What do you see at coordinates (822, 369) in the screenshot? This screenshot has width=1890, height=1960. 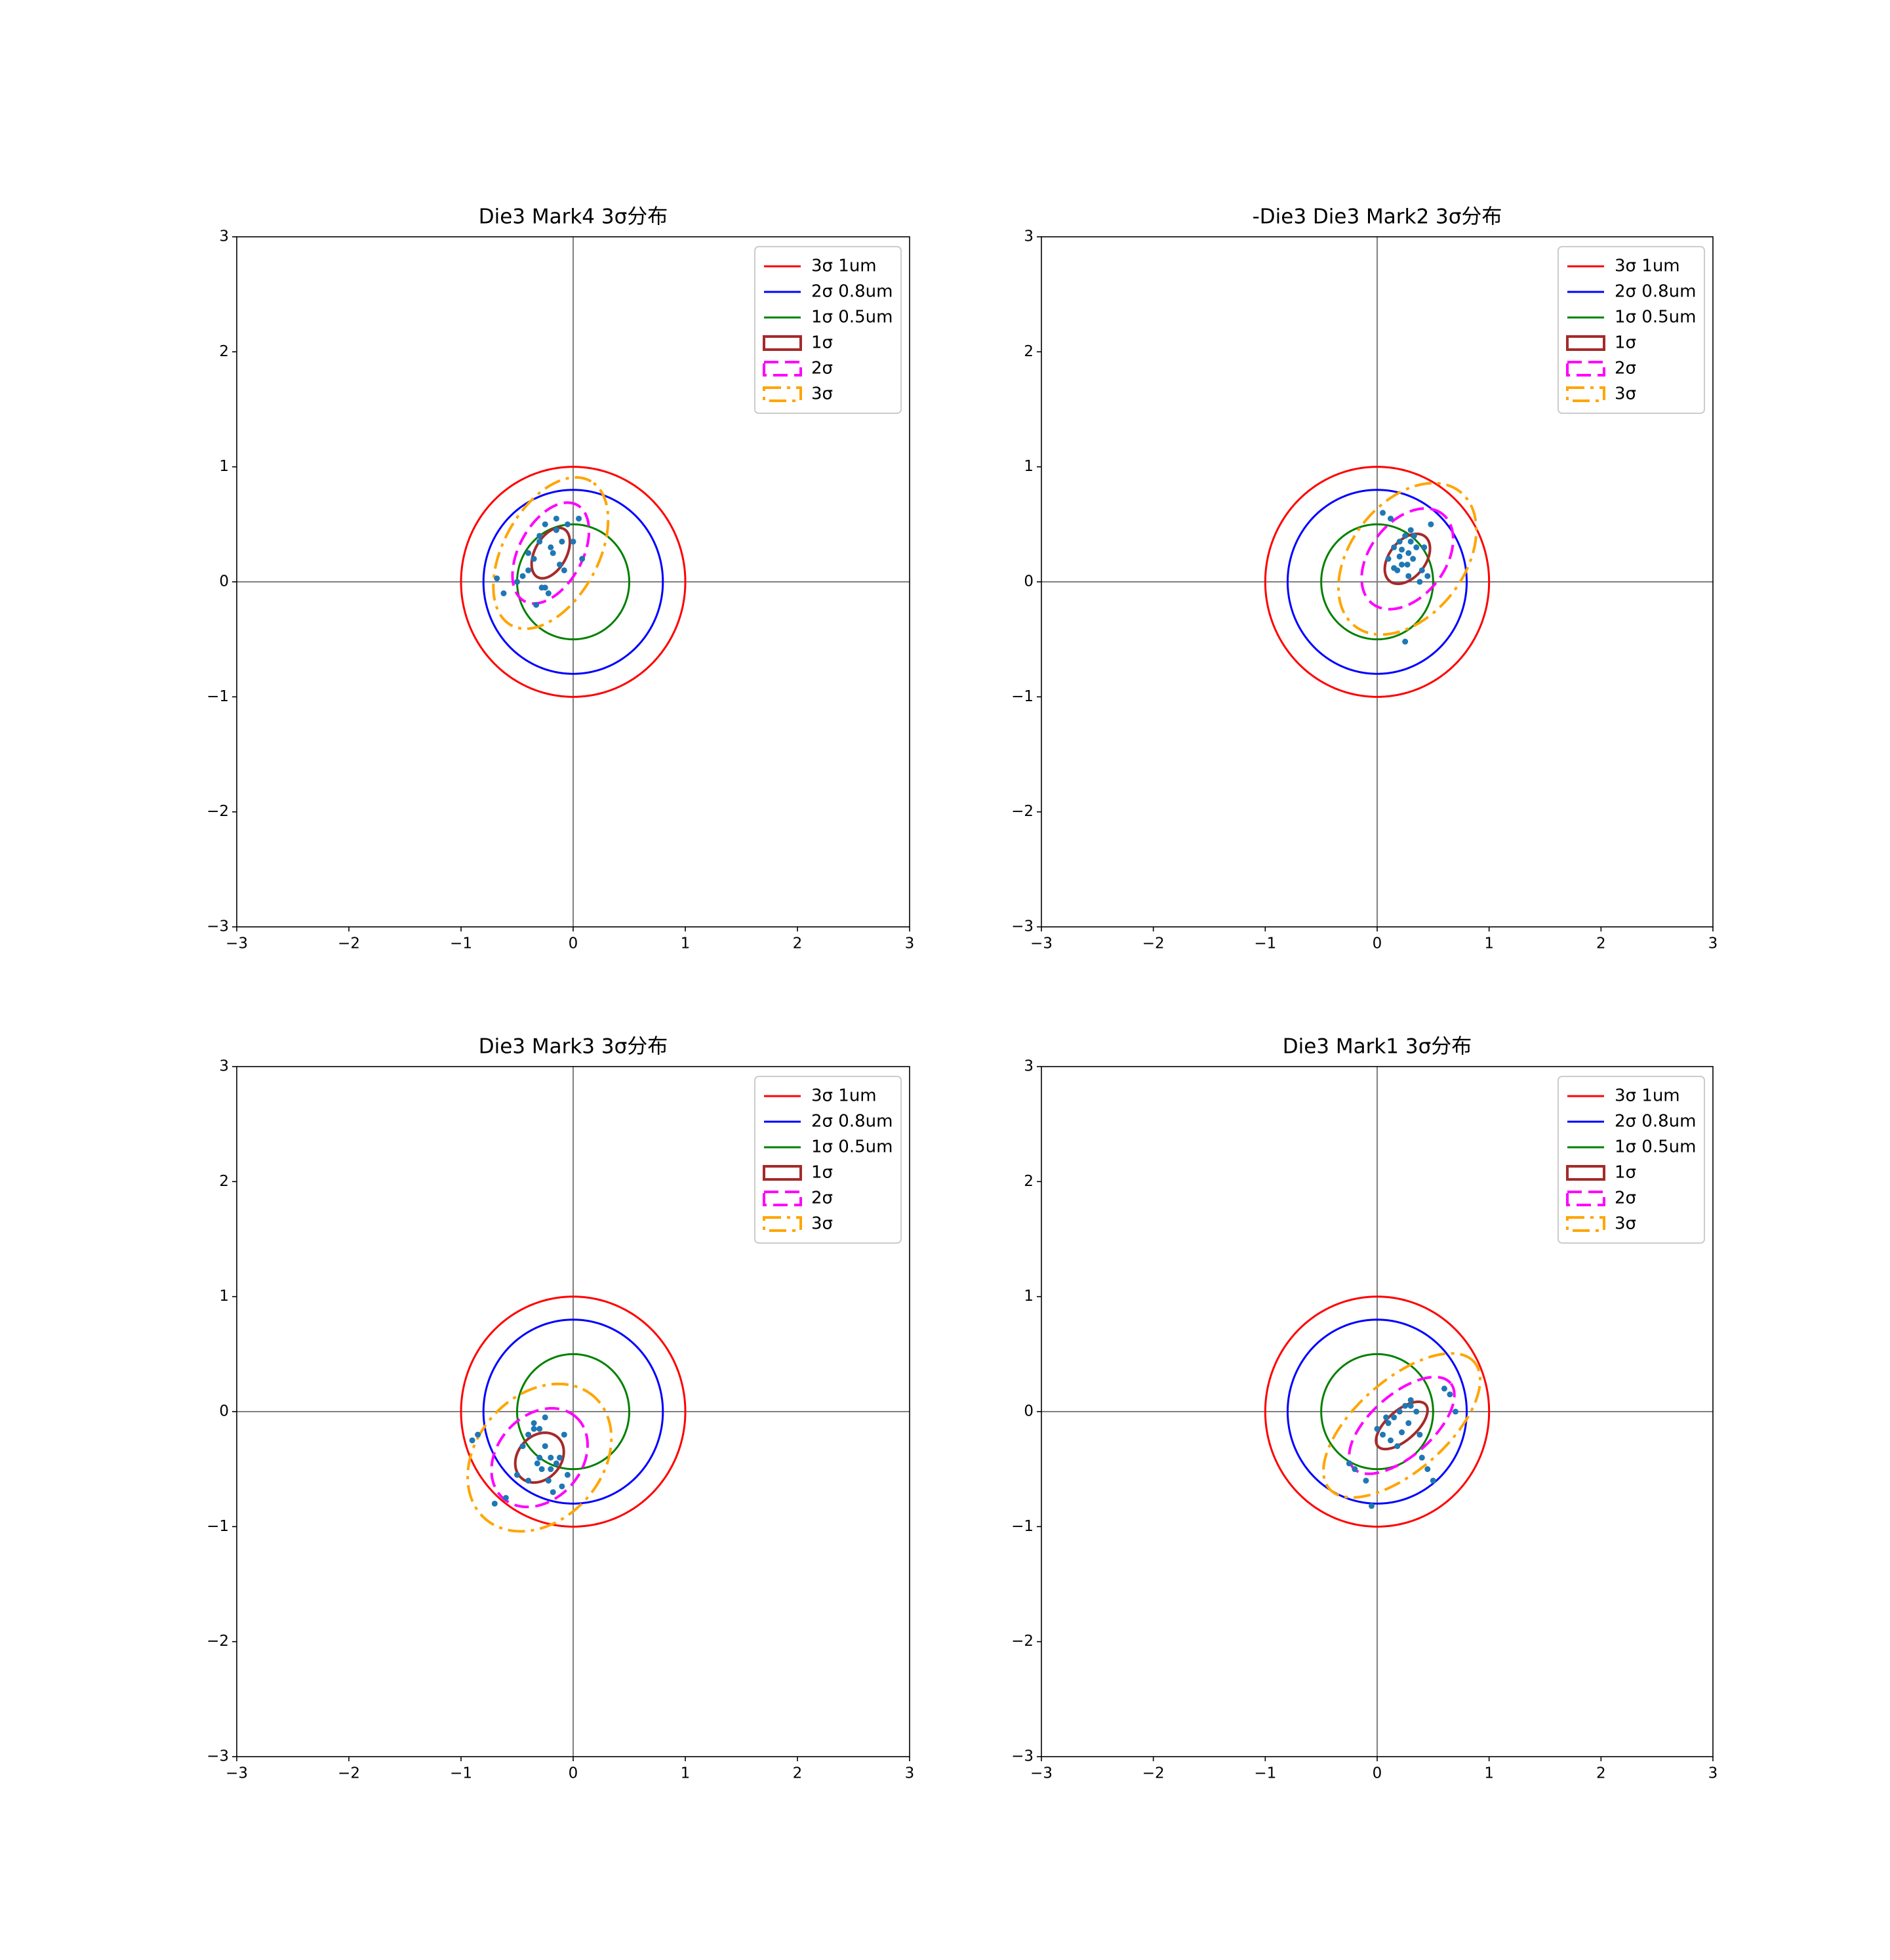 I see `legend-label: 2σ` at bounding box center [822, 369].